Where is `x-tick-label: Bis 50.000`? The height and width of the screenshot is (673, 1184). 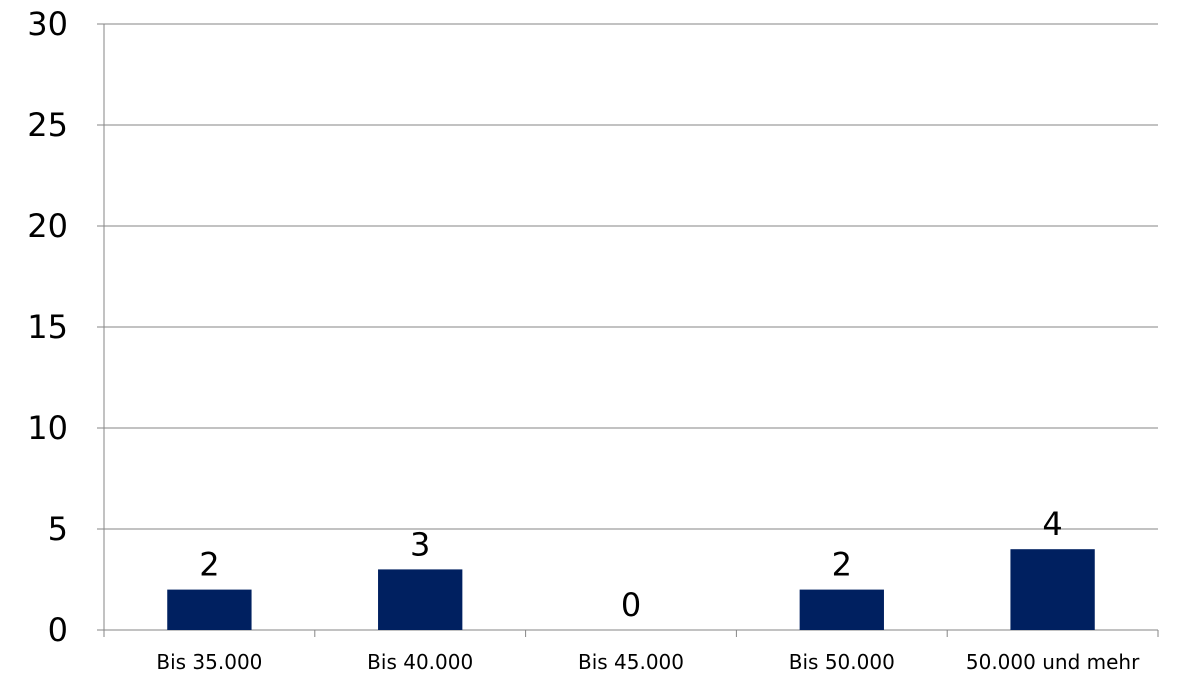 x-tick-label: Bis 50.000 is located at coordinates (842, 661).